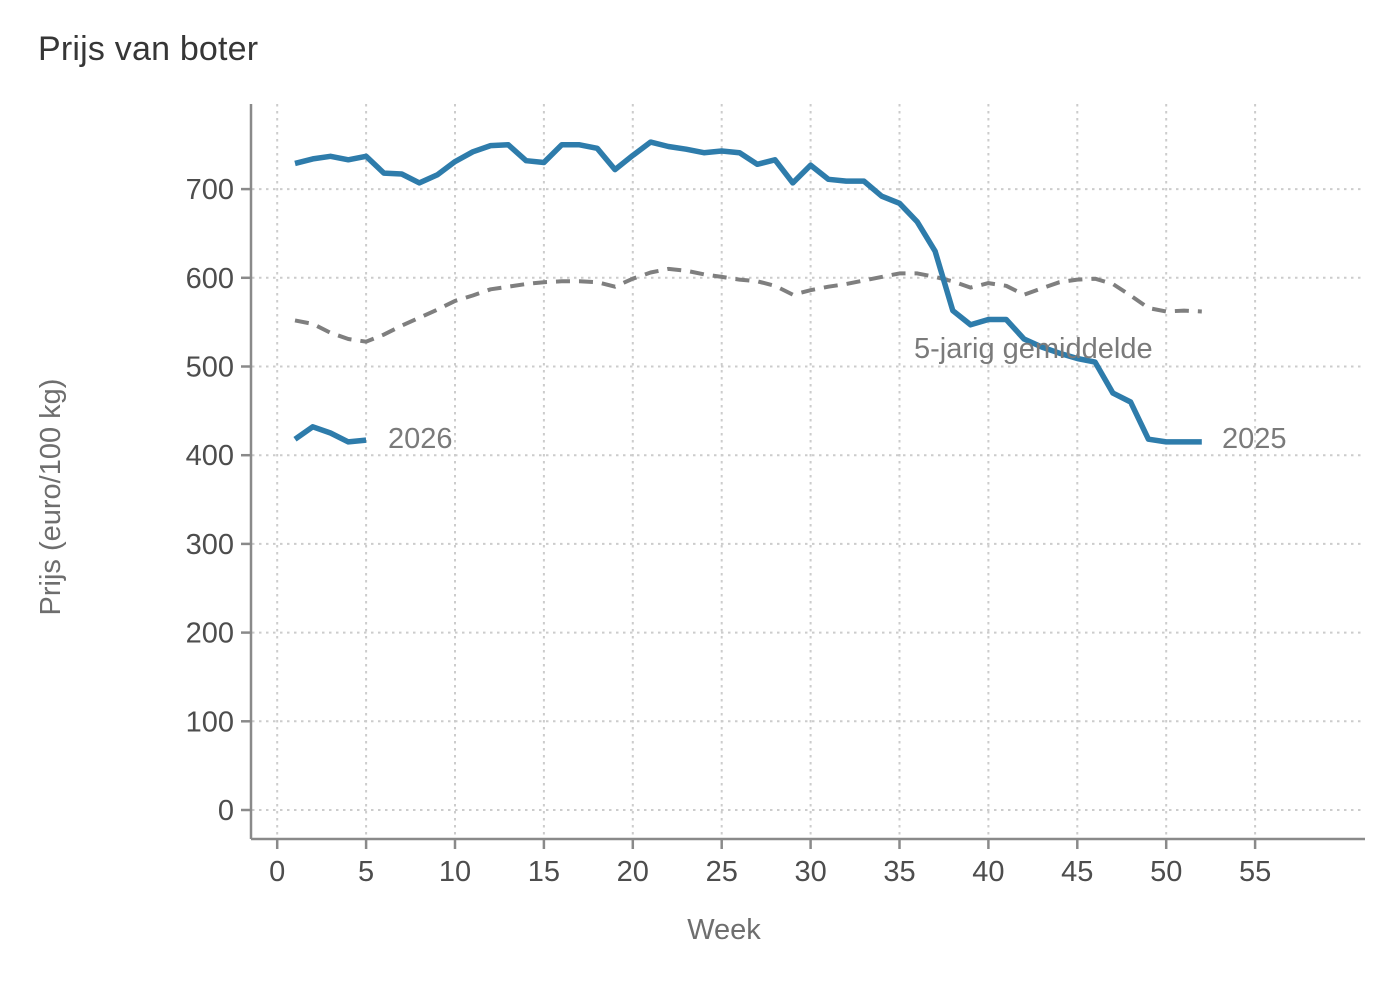 This screenshot has width=1396, height=994. Describe the element at coordinates (148, 49) in the screenshot. I see `chart-title: Prijs van boter` at that location.